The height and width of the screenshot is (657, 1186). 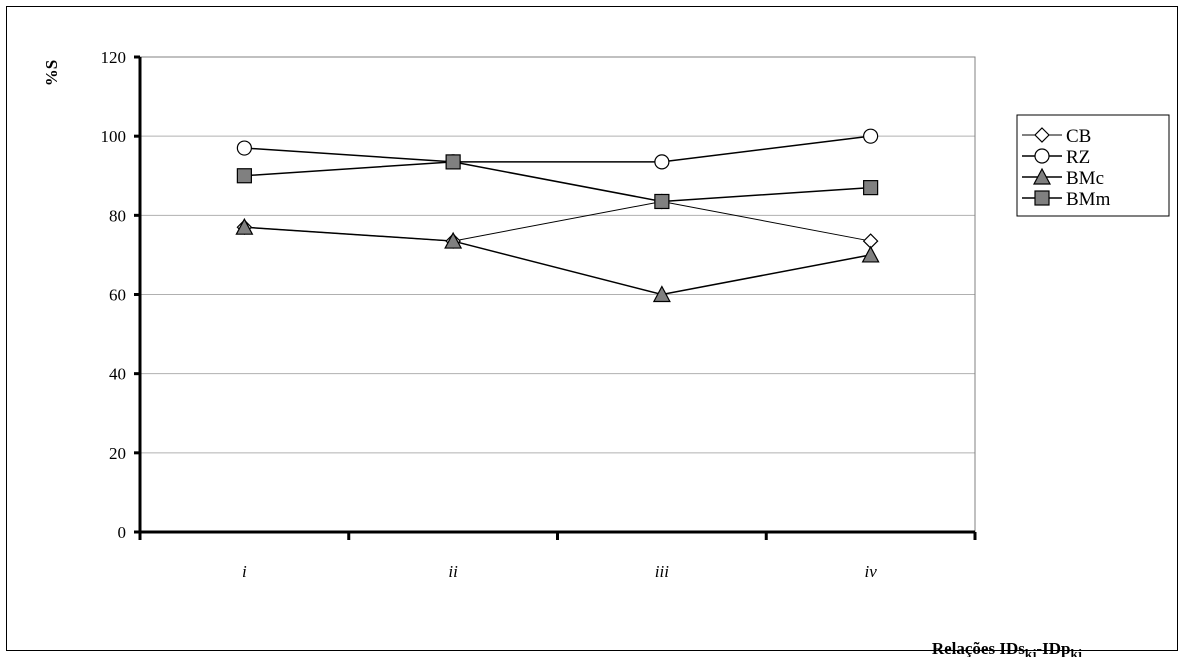 I want to click on x-tick-label: i, so click(x=244, y=571).